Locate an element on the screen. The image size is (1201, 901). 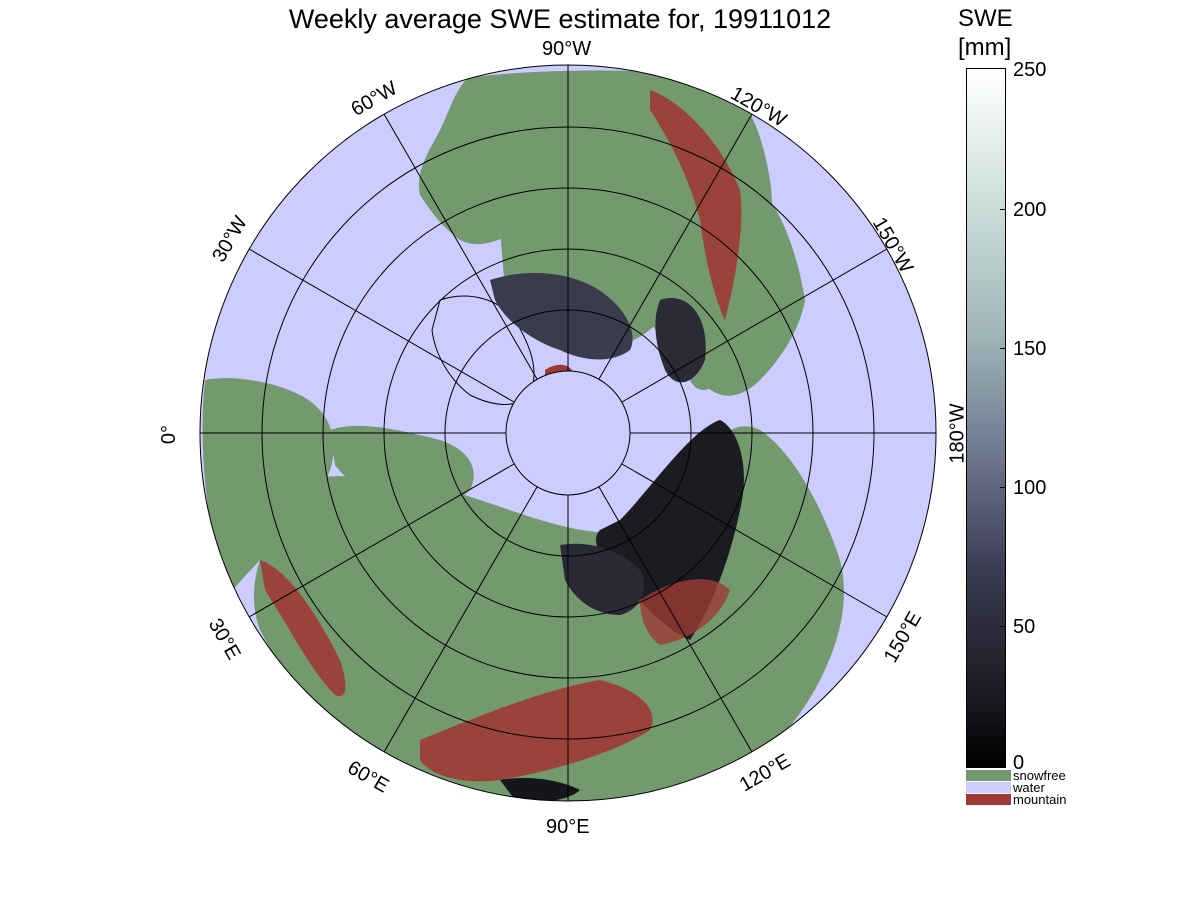
legend-label-mountain: mountain is located at coordinates (1040, 799).